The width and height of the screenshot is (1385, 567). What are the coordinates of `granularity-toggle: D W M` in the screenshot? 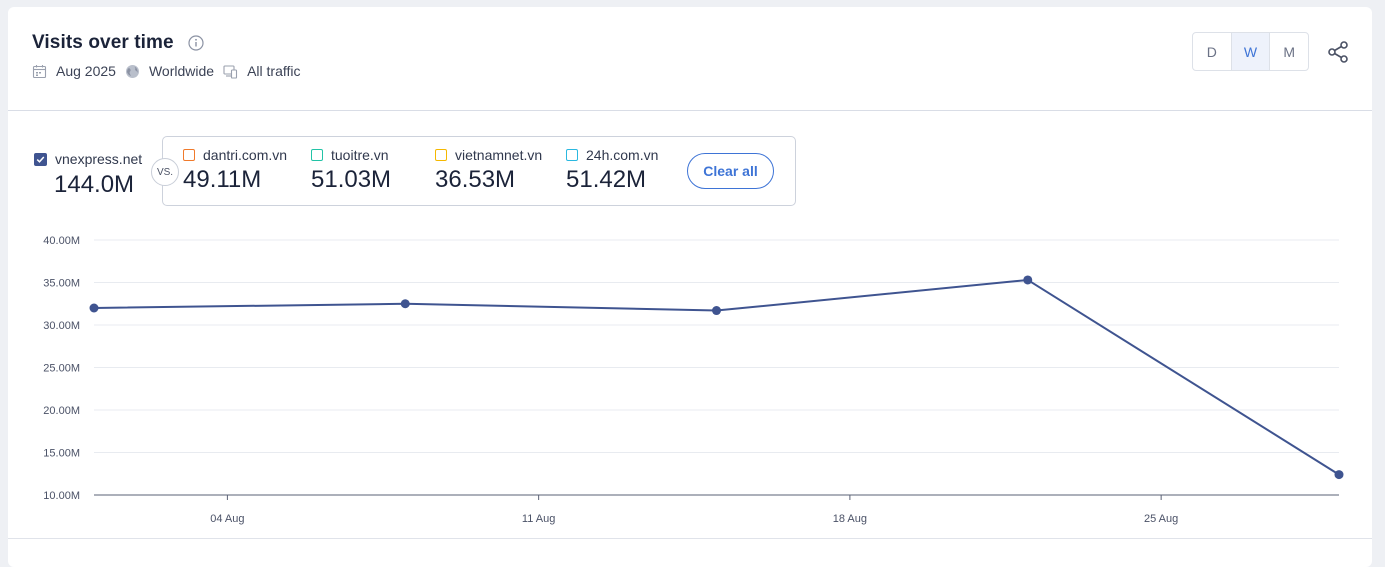 It's located at (1250, 51).